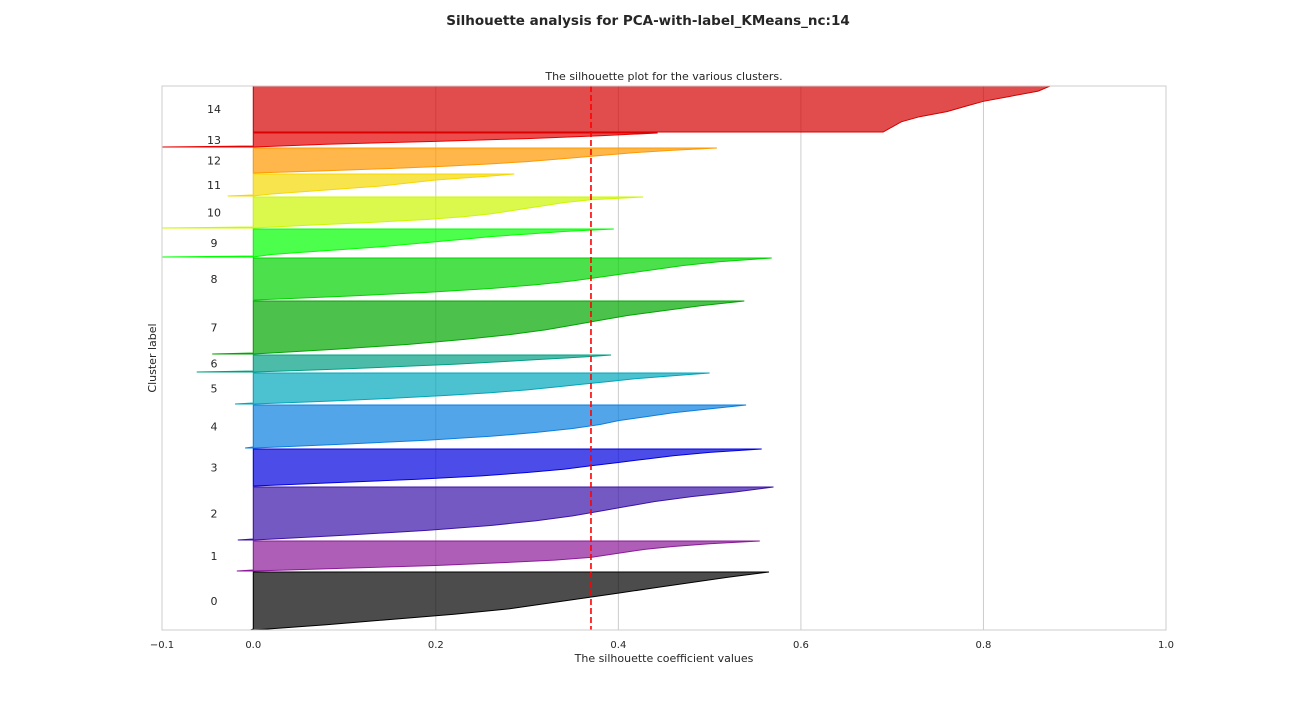 The width and height of the screenshot is (1296, 724). Describe the element at coordinates (253, 645) in the screenshot. I see `x-tick-label: 0.0` at that location.